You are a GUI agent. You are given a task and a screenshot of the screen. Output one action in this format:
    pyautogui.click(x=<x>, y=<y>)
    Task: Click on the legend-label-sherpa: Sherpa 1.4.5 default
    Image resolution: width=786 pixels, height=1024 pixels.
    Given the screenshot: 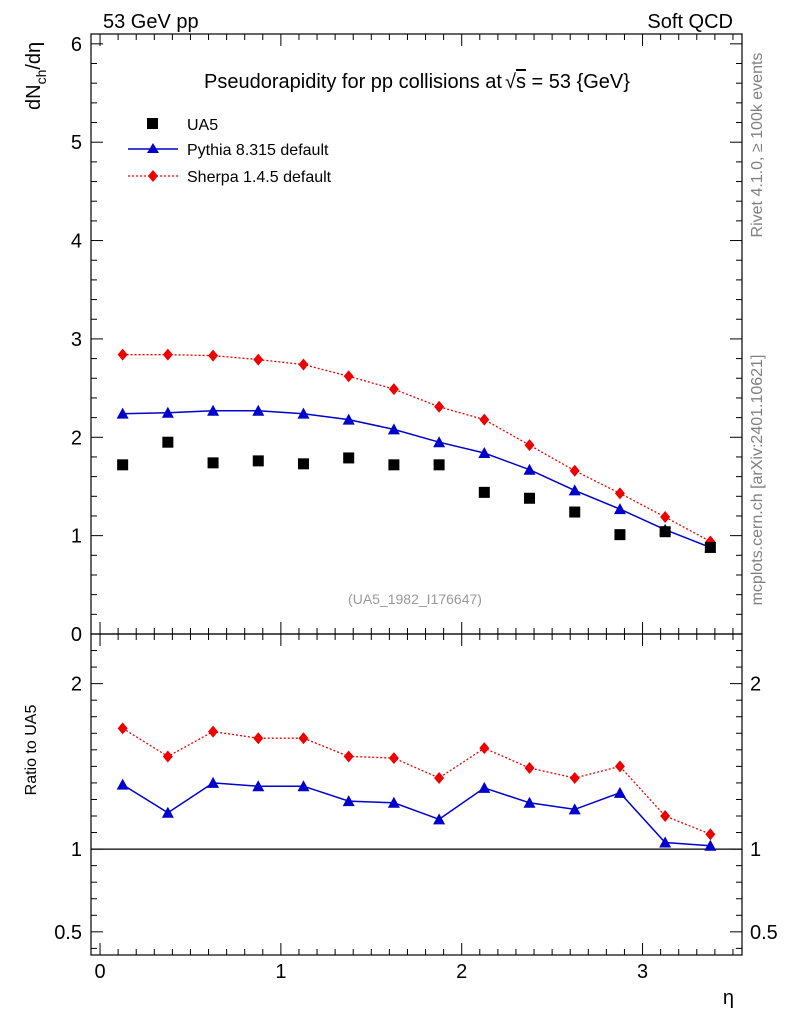 What is the action you would take?
    pyautogui.click(x=259, y=177)
    